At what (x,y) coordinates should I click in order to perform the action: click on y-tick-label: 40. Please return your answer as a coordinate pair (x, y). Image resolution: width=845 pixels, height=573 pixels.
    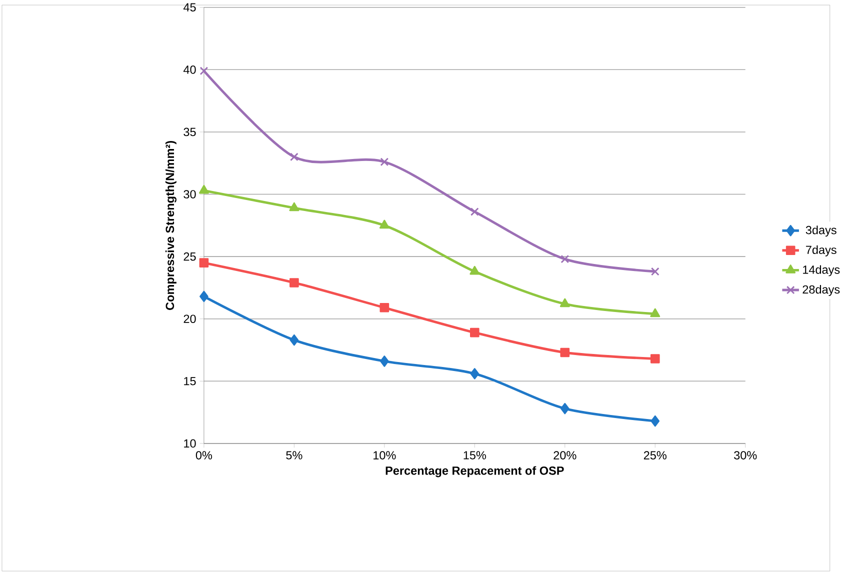
    Looking at the image, I should click on (189, 69).